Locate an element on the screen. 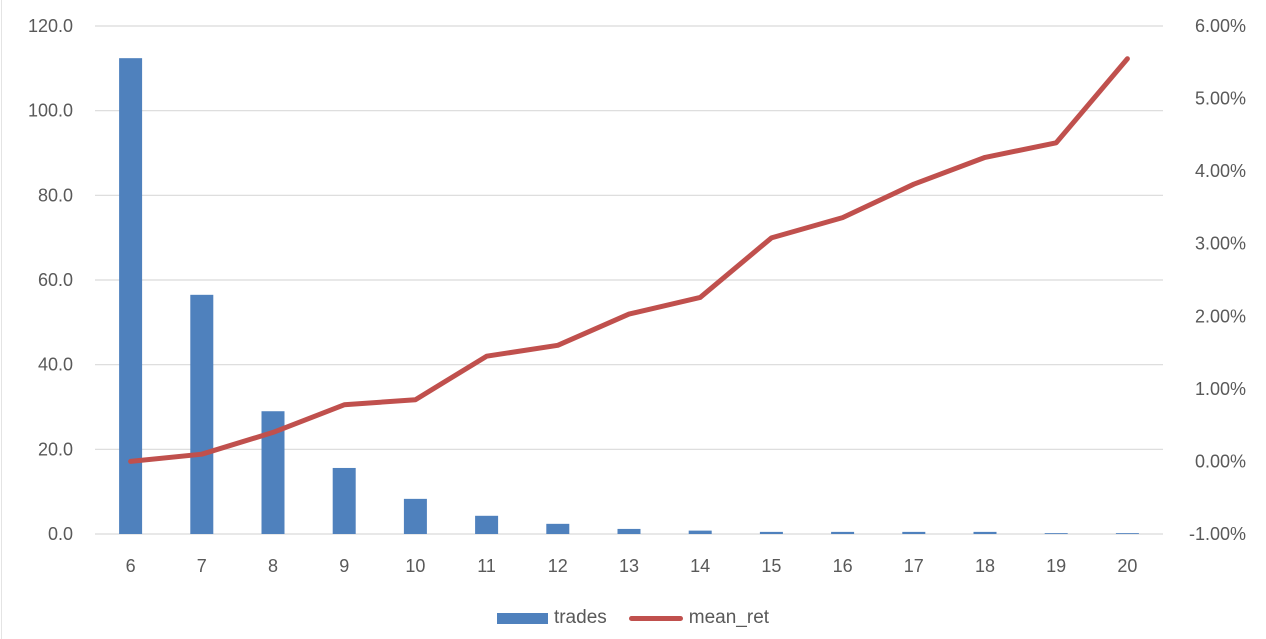  legend-item-trades: trades is located at coordinates (551, 618).